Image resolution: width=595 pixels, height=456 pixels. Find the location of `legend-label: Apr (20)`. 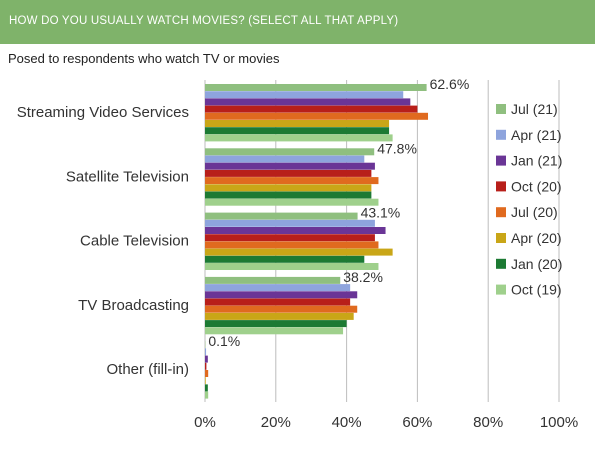

legend-label: Apr (20) is located at coordinates (536, 238).